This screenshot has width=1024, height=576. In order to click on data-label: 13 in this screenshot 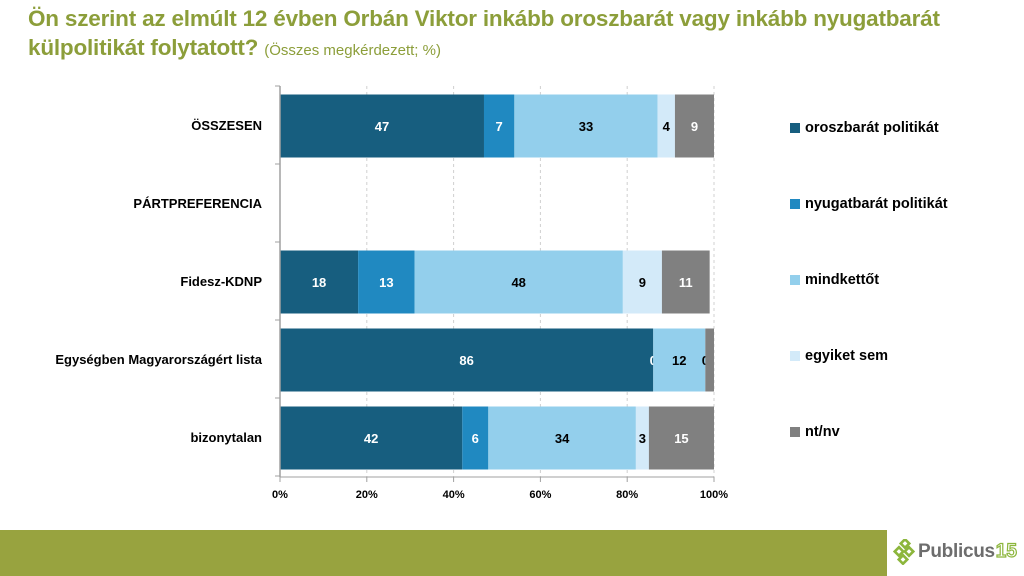, I will do `click(386, 282)`.